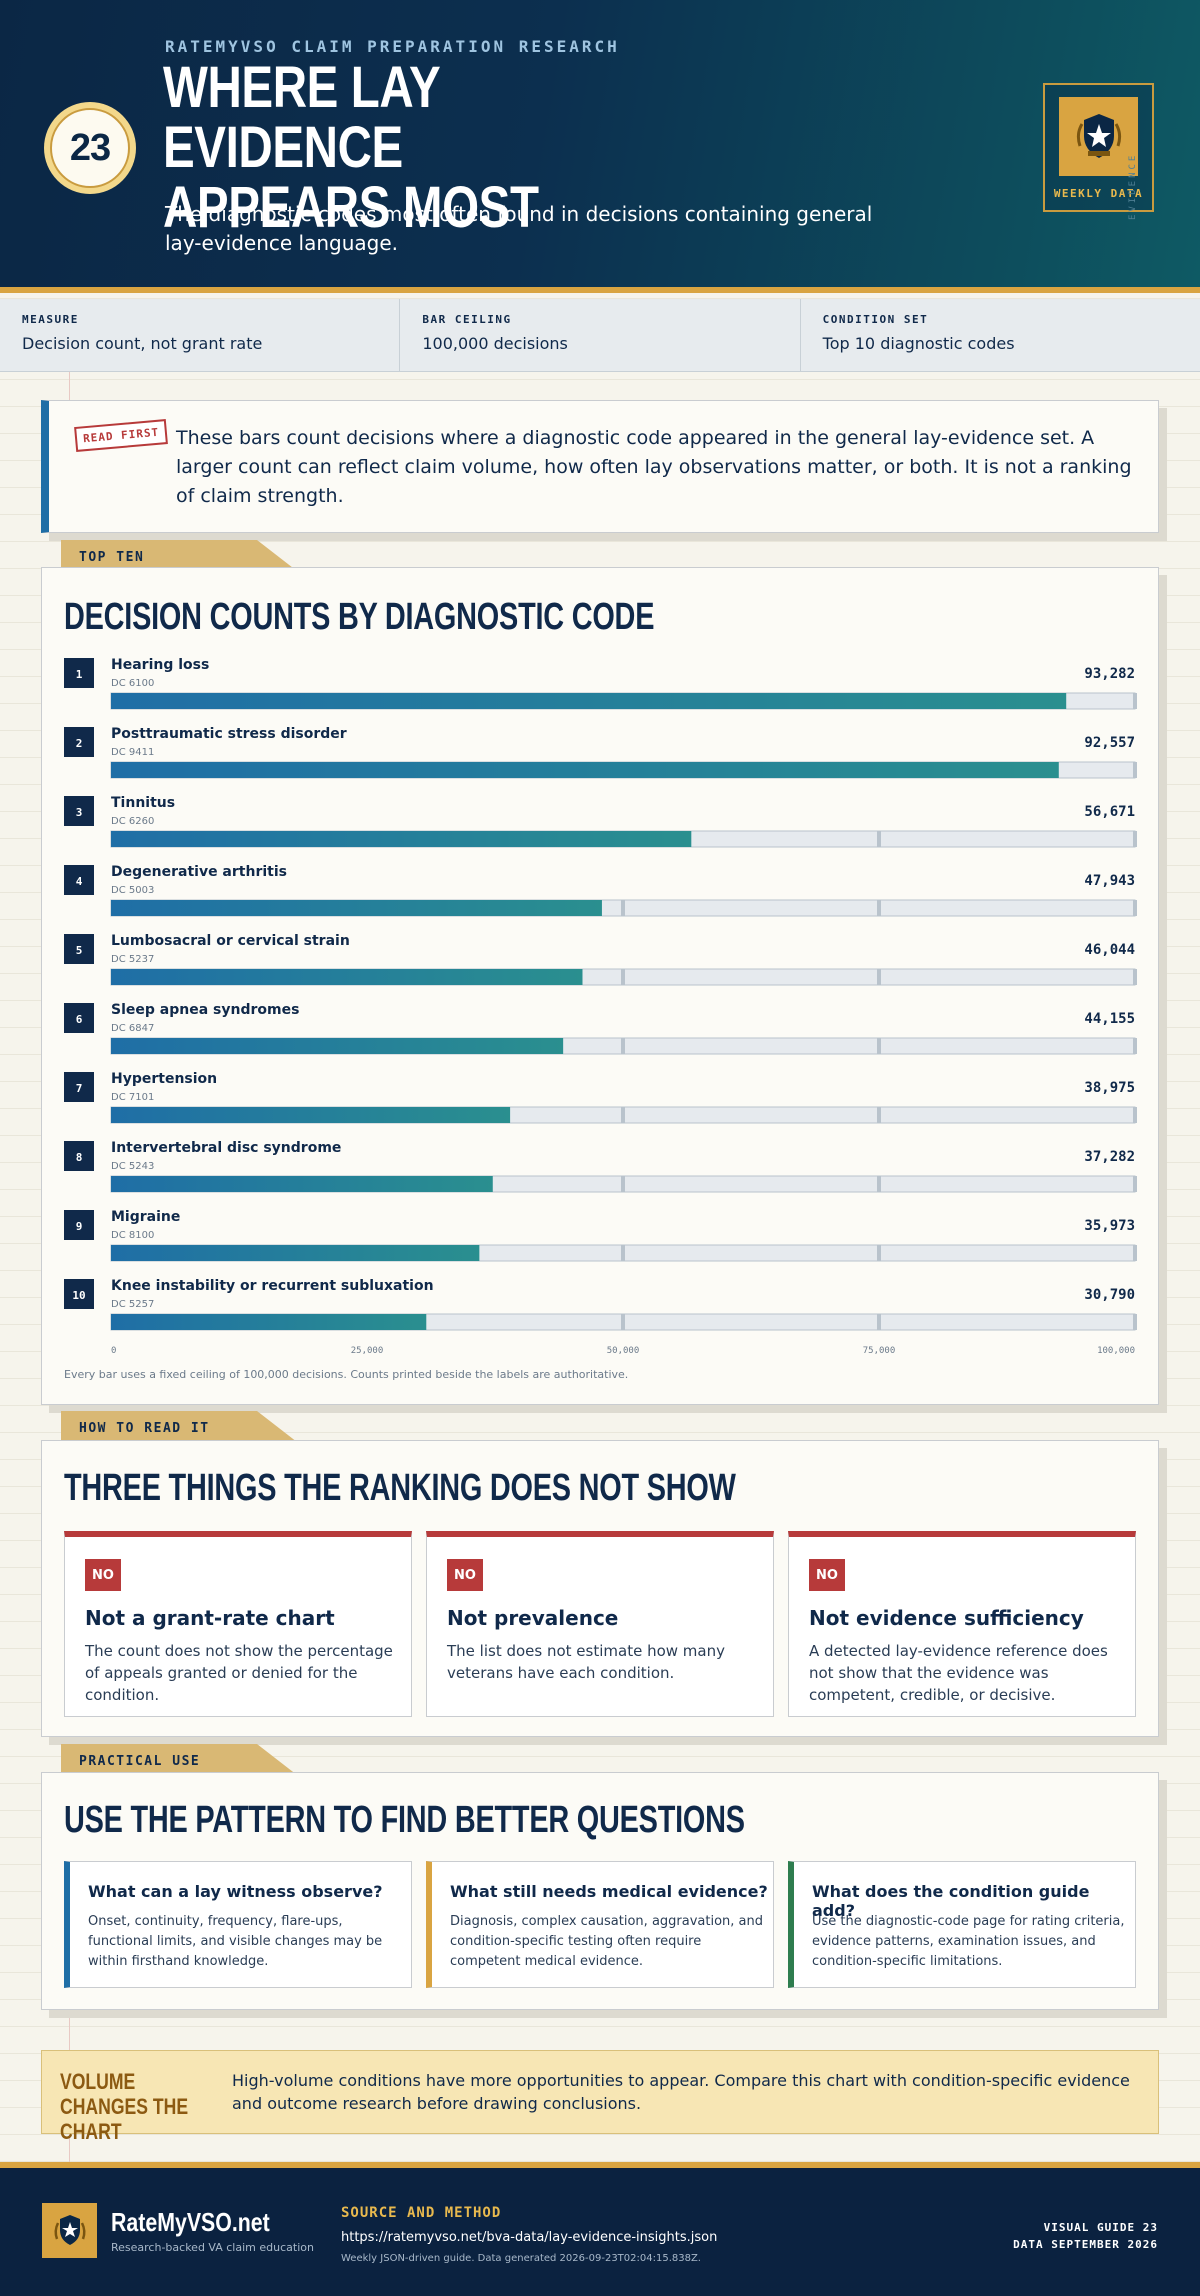  What do you see at coordinates (145, 1217) in the screenshot?
I see `condition-label: Migraine` at bounding box center [145, 1217].